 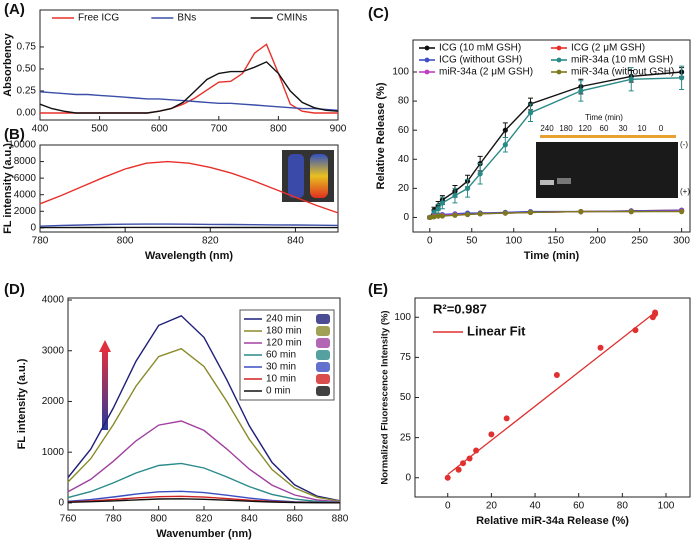 I want to click on y-tick-label: 3000, so click(x=53, y=350).